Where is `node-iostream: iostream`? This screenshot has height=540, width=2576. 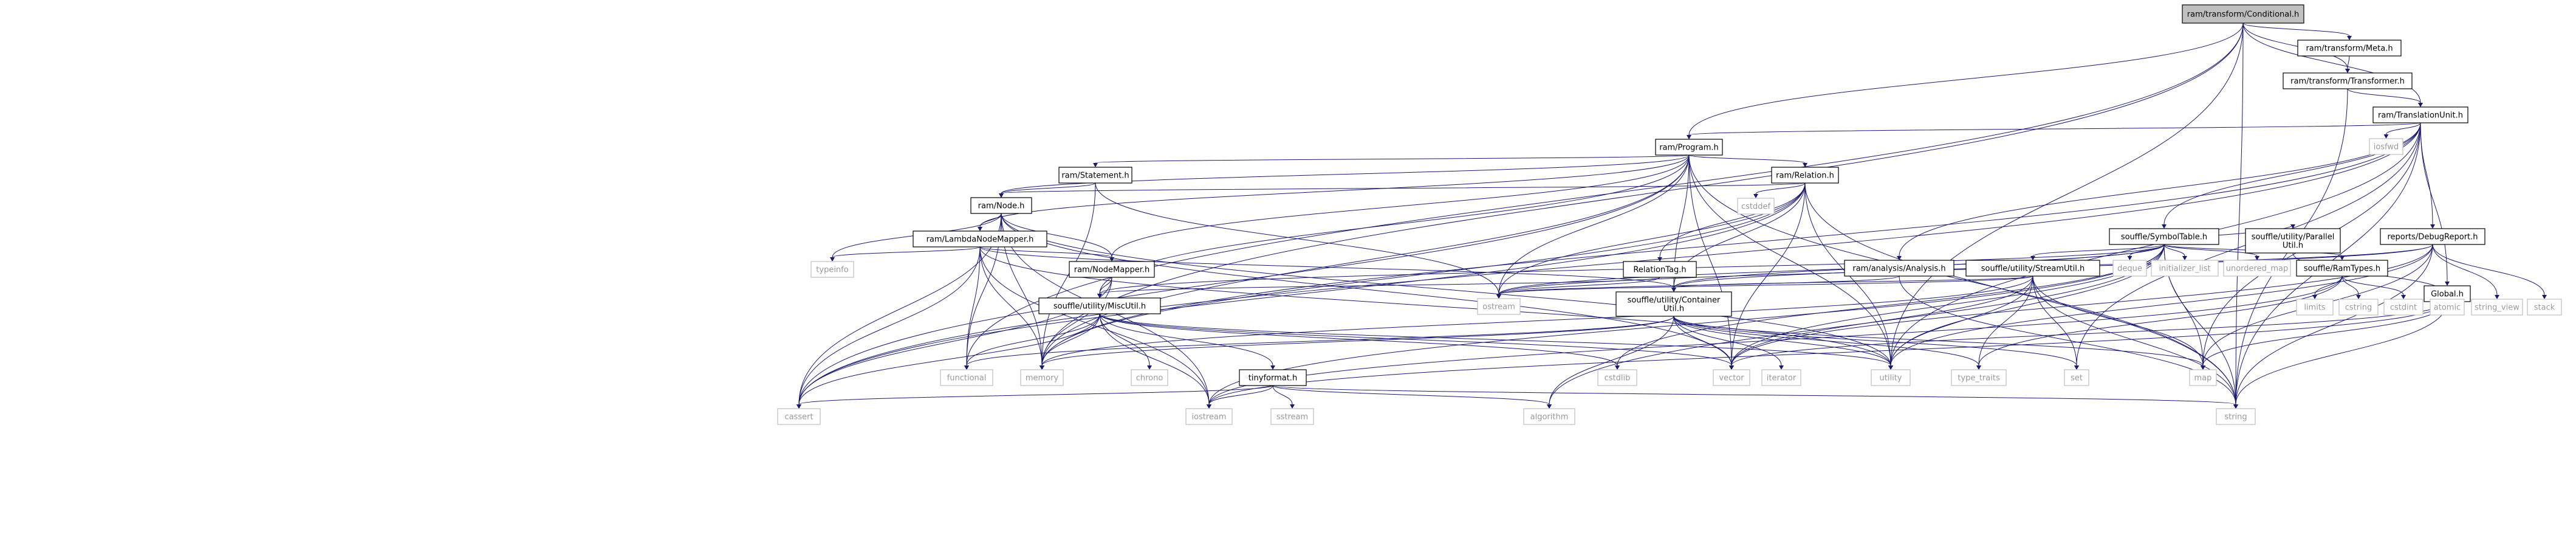 node-iostream: iostream is located at coordinates (1209, 416).